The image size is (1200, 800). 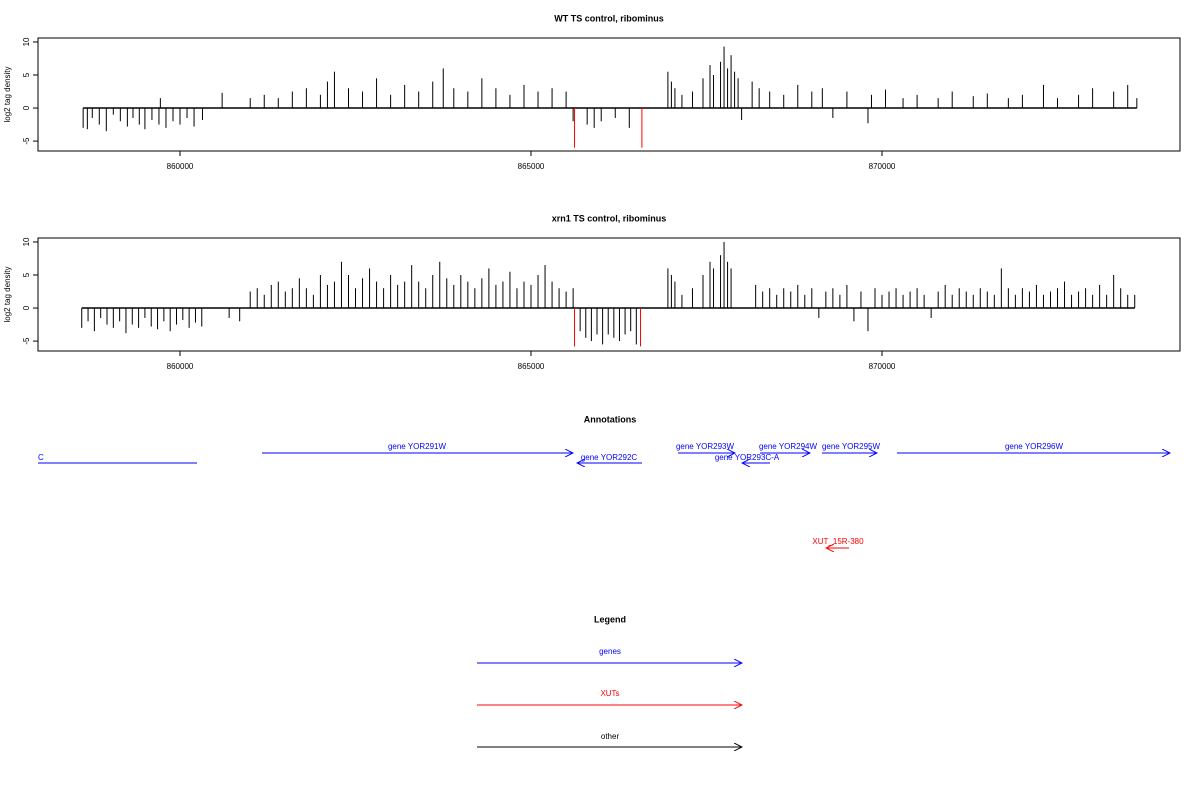 What do you see at coordinates (705, 446) in the screenshot?
I see `feature-label: gene YOR293W` at bounding box center [705, 446].